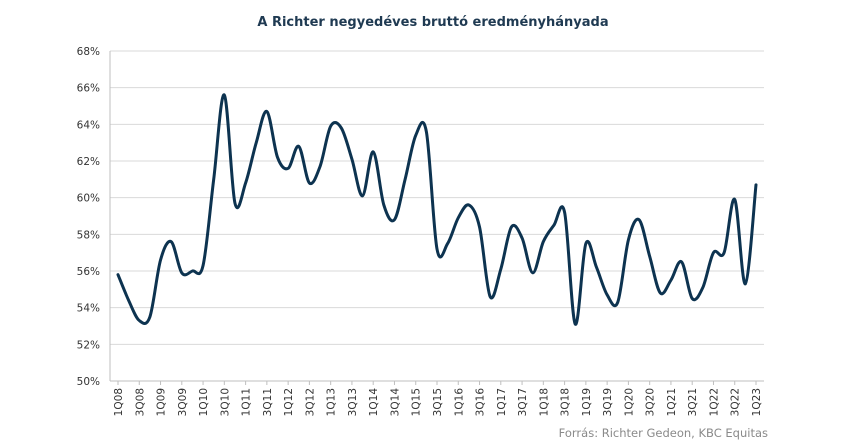  What do you see at coordinates (88, 309) in the screenshot?
I see `y-tick-label: 54%` at bounding box center [88, 309].